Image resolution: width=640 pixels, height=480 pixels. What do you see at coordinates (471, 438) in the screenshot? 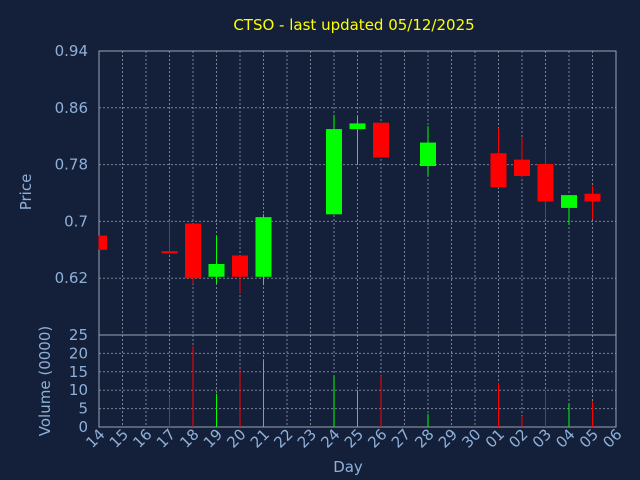
I see `x-tick-label: 30` at bounding box center [471, 438].